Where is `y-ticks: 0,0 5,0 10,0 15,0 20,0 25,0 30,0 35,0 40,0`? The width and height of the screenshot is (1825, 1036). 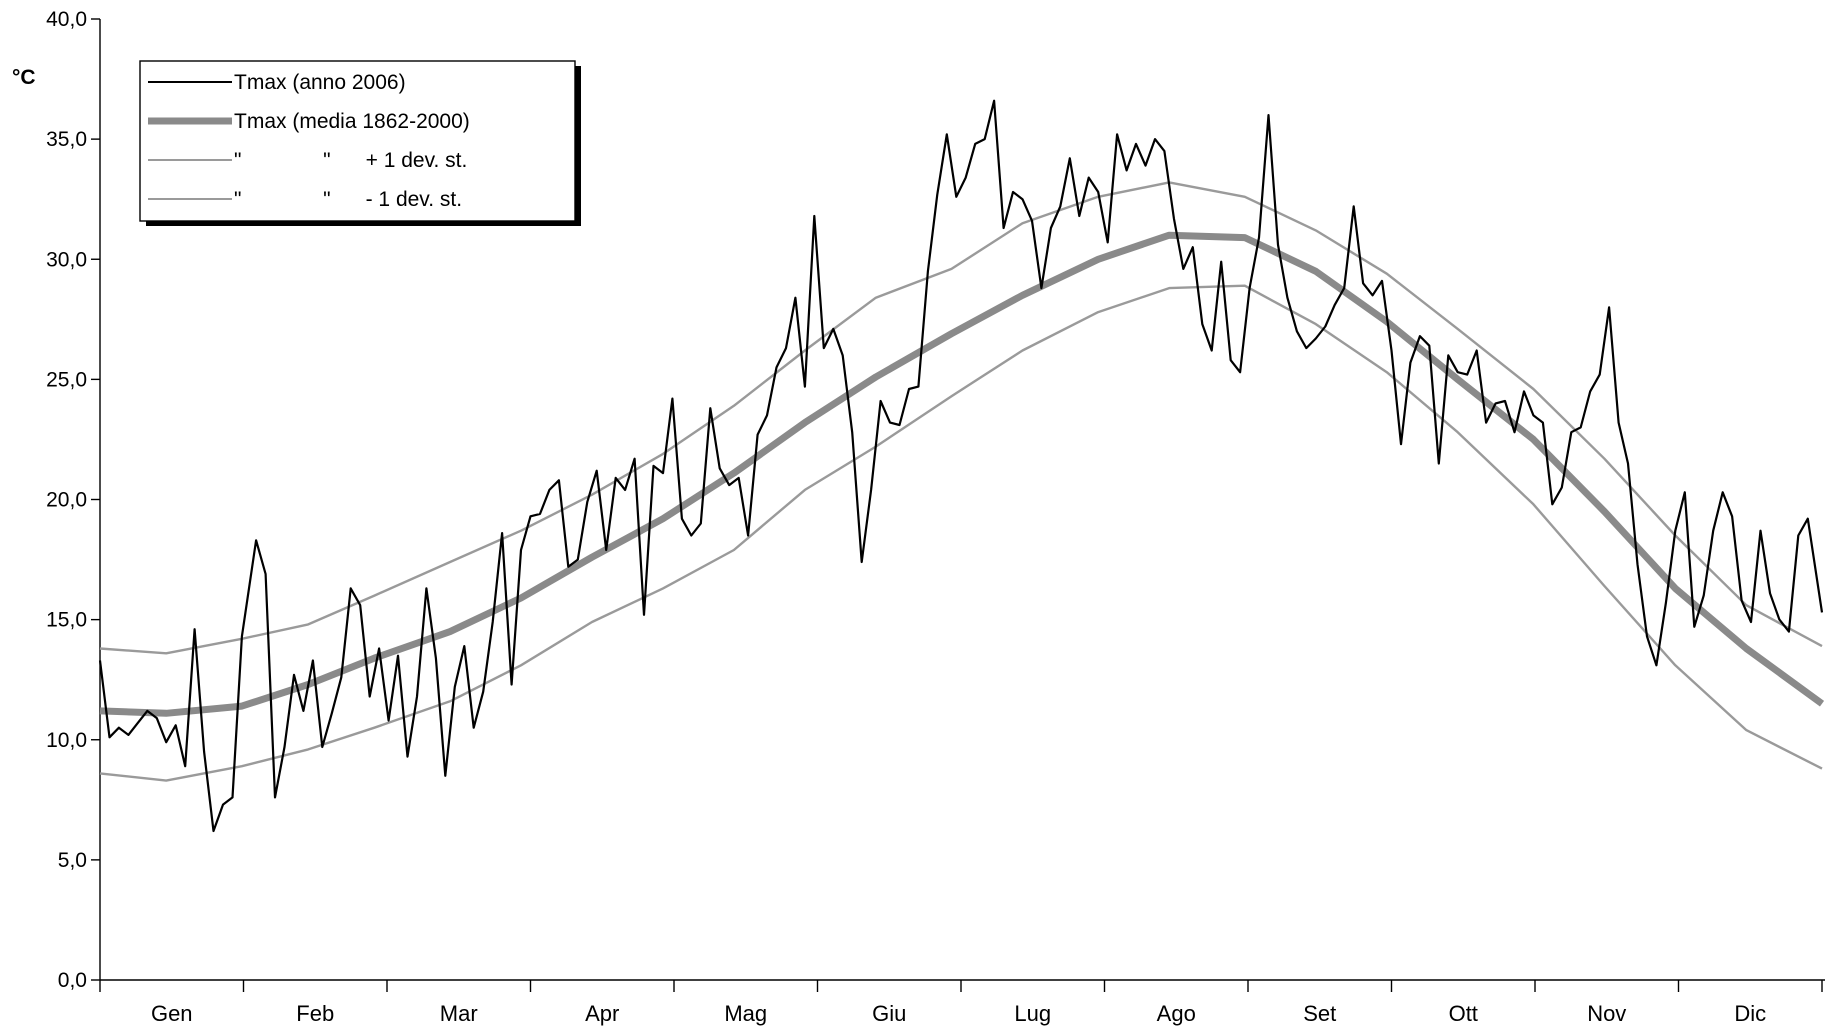
y-ticks: 0,0 5,0 10,0 15,0 20,0 25,0 30,0 35,0 40,0 is located at coordinates (73, 500).